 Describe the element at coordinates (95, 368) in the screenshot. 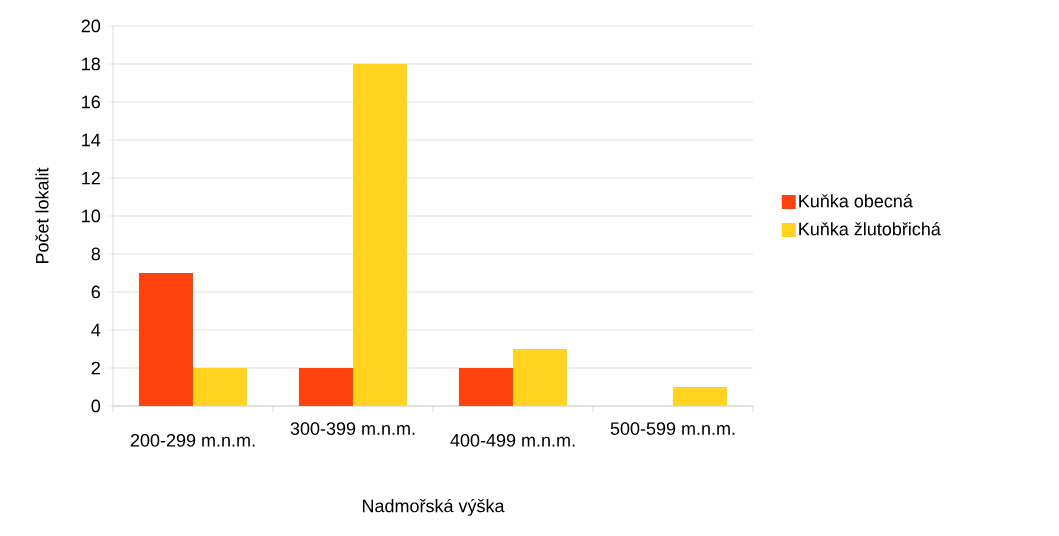

I see `y-tick-label: 2` at that location.